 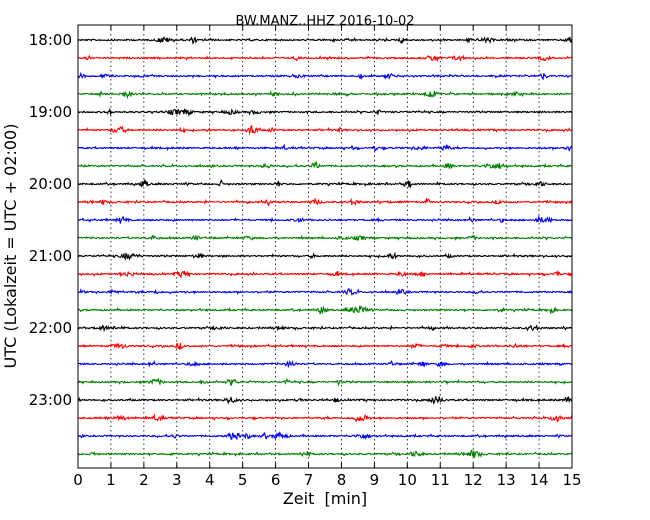 What do you see at coordinates (473, 480) in the screenshot?
I see `x-tick-label-12: 12` at bounding box center [473, 480].